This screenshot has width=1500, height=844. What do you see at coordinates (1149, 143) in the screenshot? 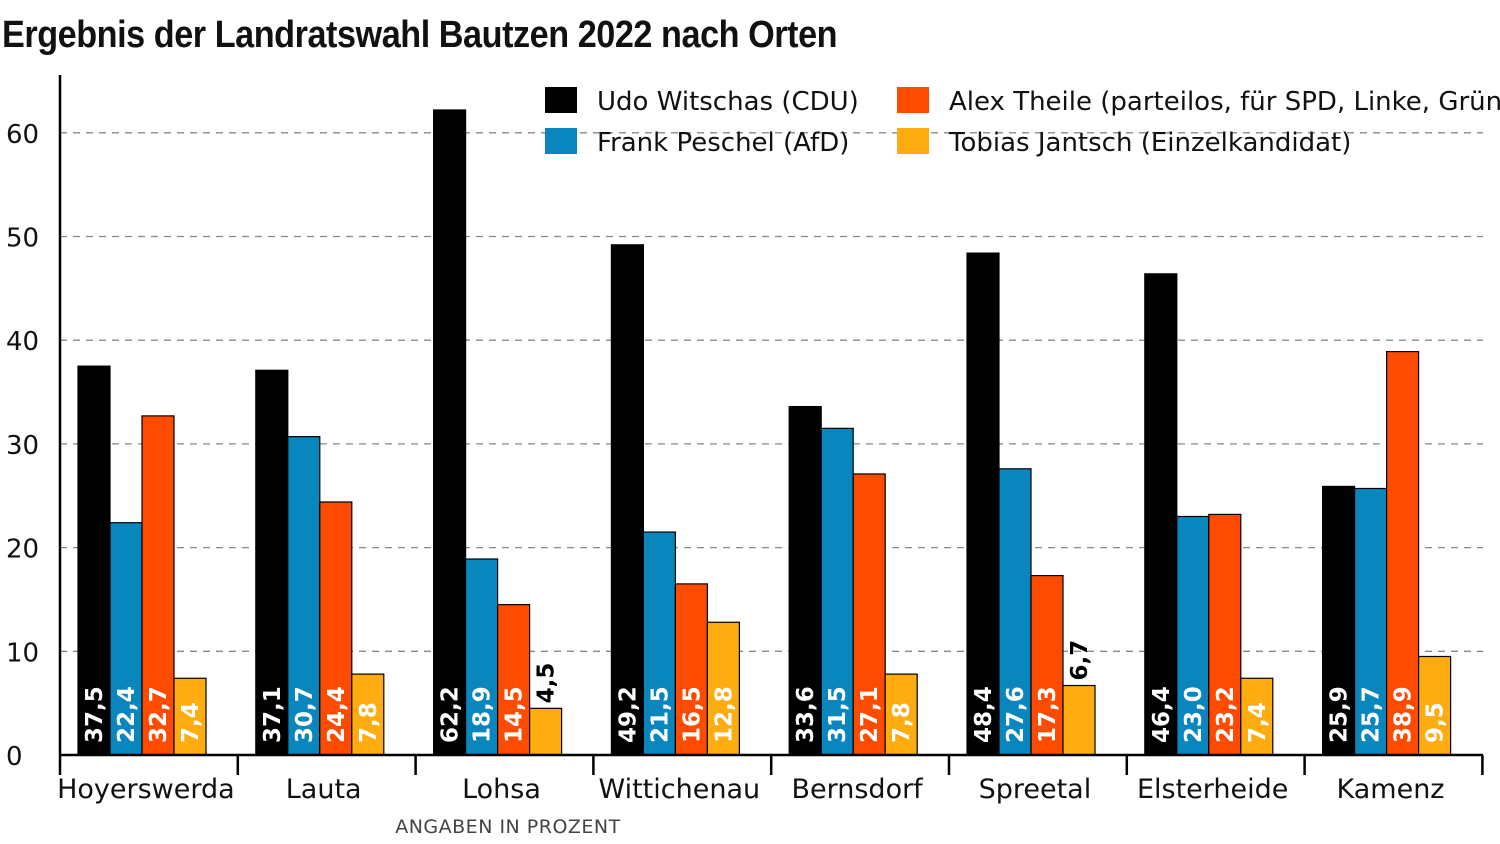
I see `legend-entry: Tobias Jantsch (Einzelkandidat)` at bounding box center [1149, 143].